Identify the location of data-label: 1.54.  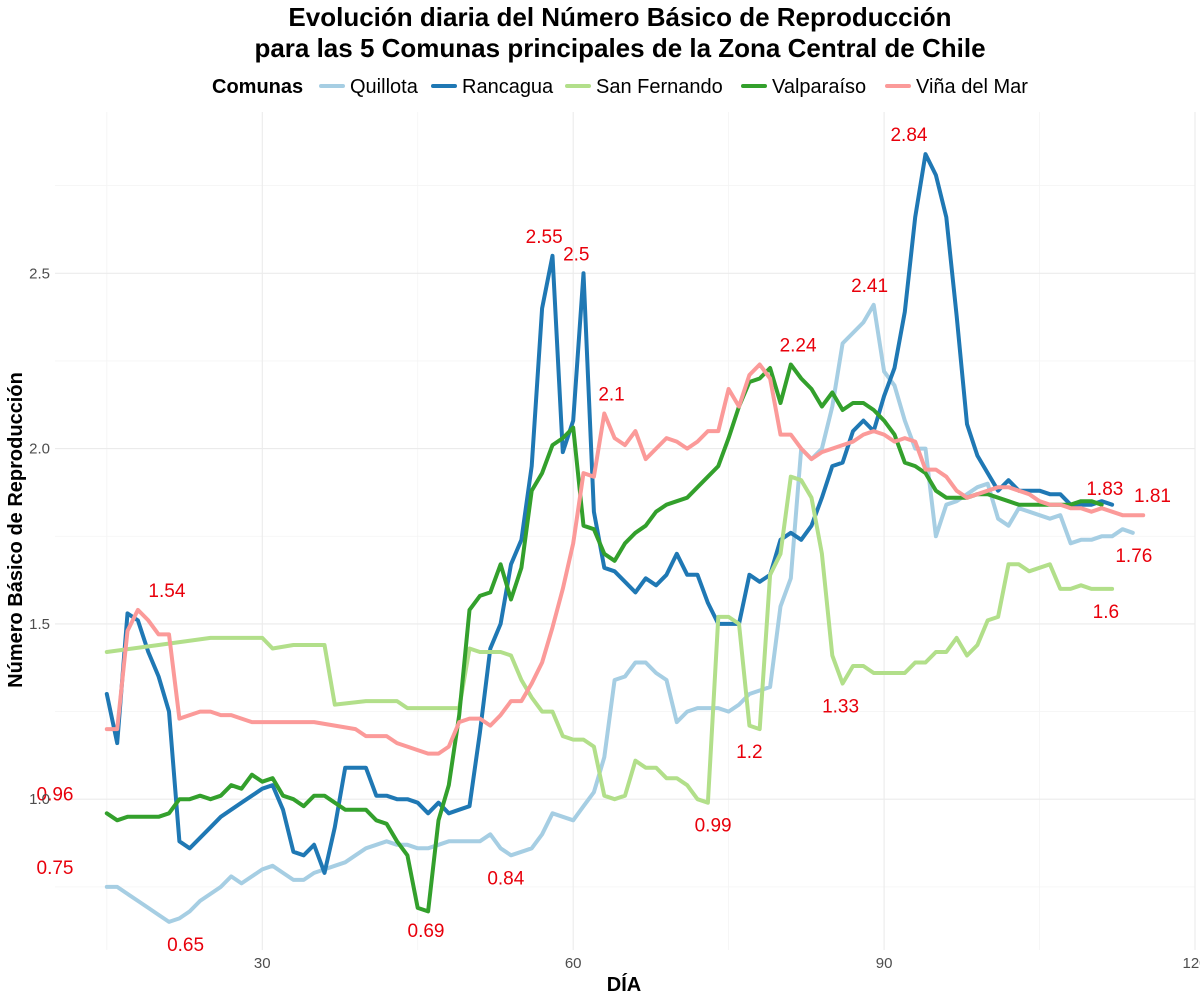
(166, 591).